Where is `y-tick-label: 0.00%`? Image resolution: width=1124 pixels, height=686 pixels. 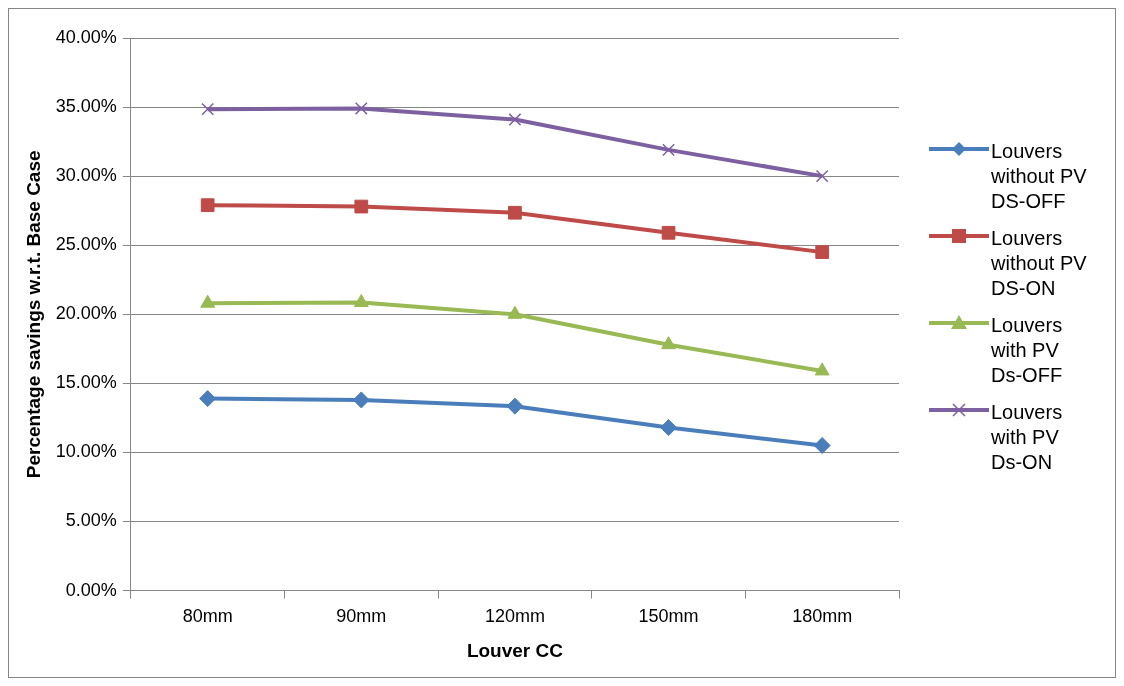 y-tick-label: 0.00% is located at coordinates (91, 589).